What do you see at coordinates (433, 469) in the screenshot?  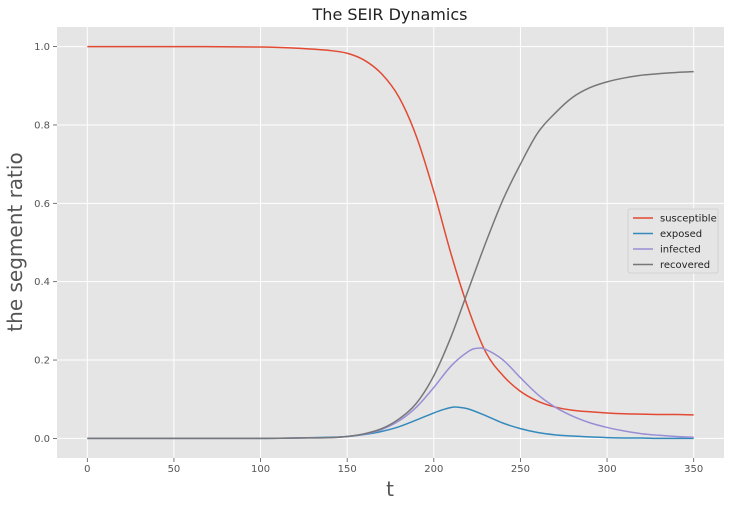 I see `x-tick-label: 200` at bounding box center [433, 469].